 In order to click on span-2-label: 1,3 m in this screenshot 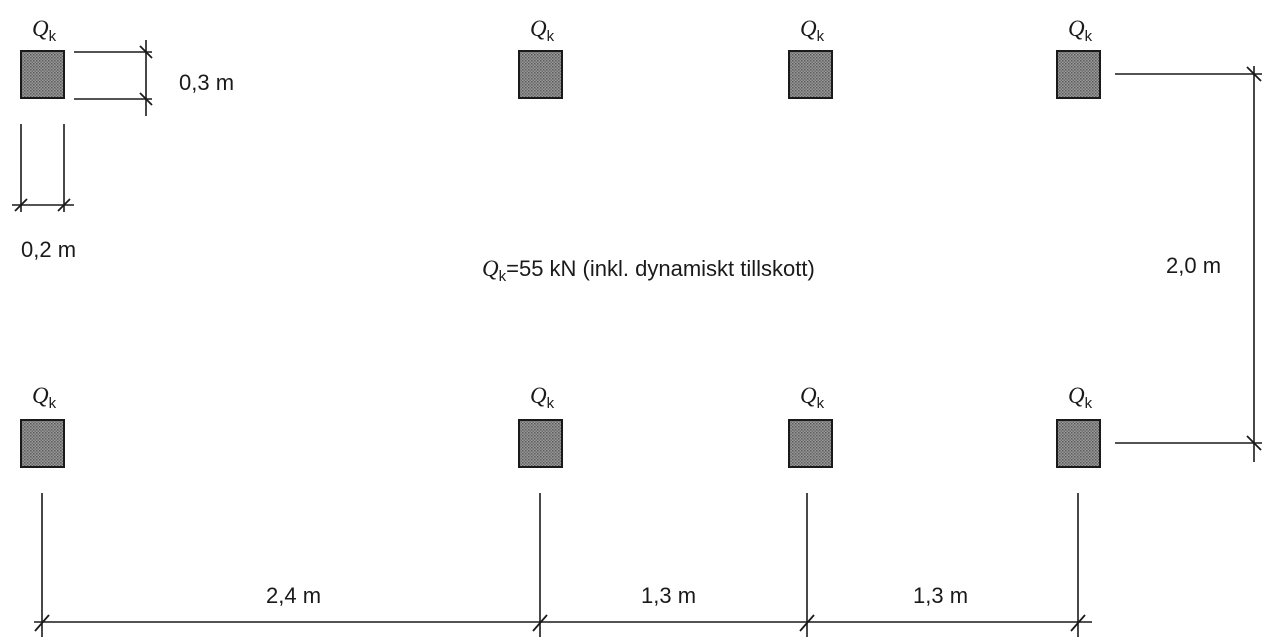, I will do `click(668, 595)`.